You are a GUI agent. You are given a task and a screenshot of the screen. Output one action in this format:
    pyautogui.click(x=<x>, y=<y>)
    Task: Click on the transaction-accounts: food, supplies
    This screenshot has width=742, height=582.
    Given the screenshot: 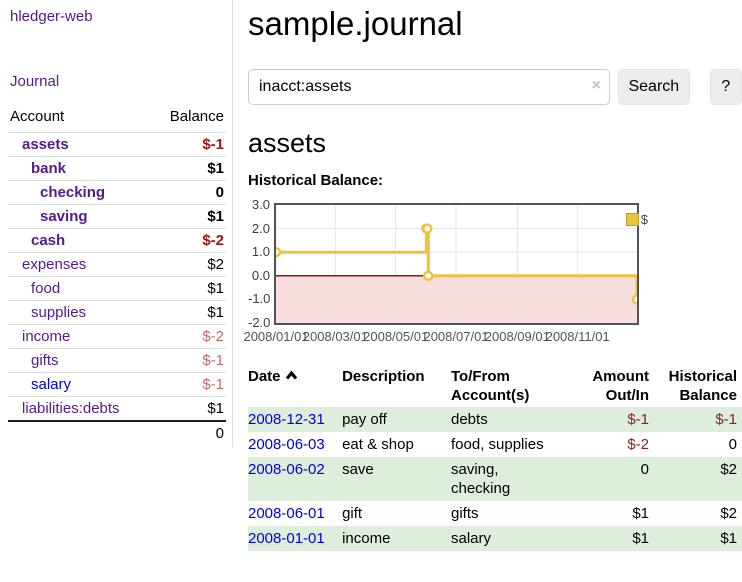 What is the action you would take?
    pyautogui.click(x=497, y=444)
    